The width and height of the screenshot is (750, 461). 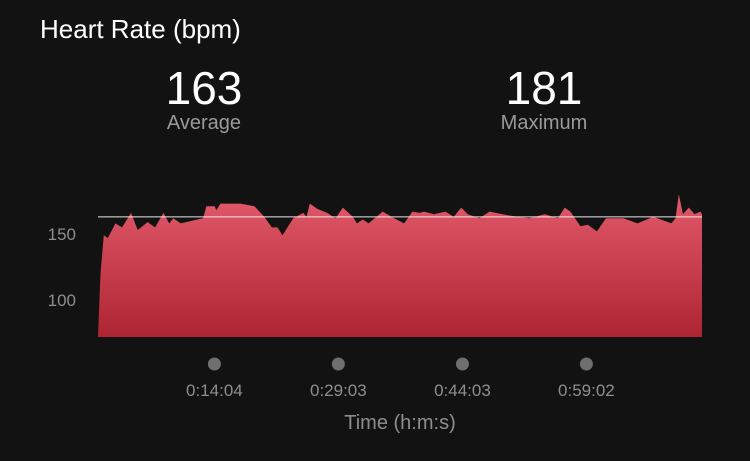 What do you see at coordinates (62, 234) in the screenshot?
I see `y-tick-label: 150` at bounding box center [62, 234].